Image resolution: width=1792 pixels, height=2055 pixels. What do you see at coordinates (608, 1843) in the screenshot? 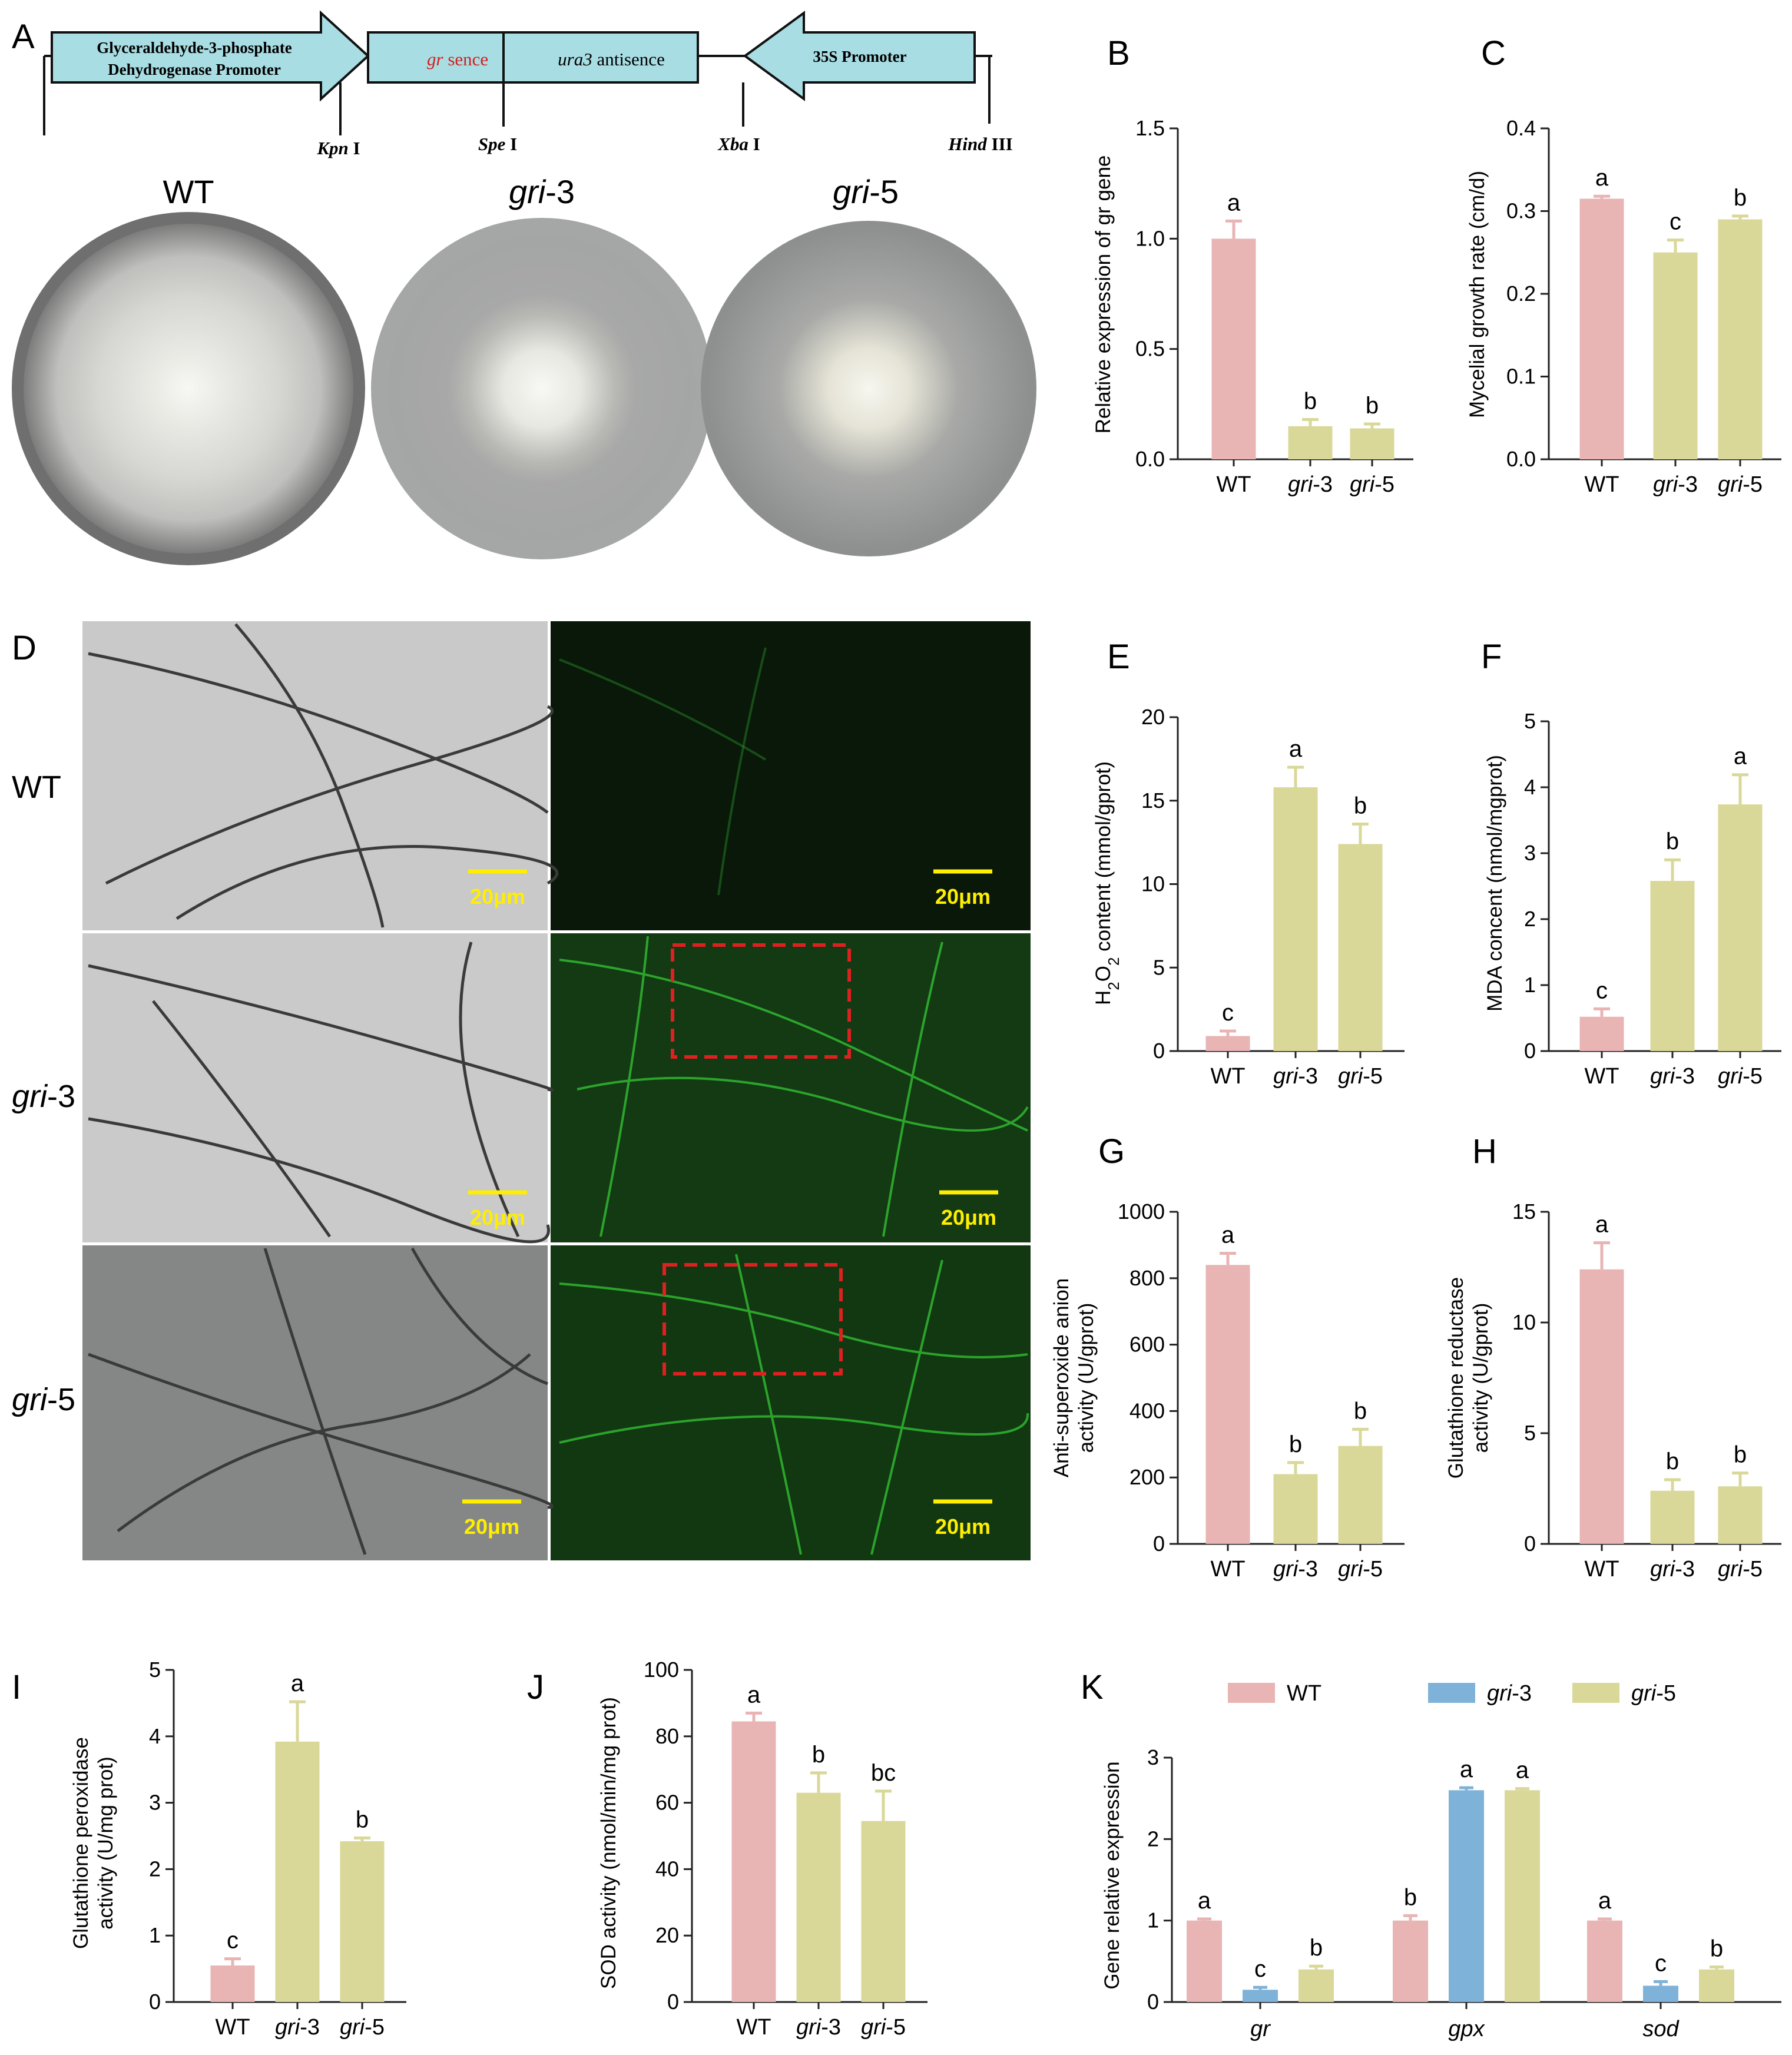
I see `y-axis-label: SOD activity (nmol/min/mg prot)` at bounding box center [608, 1843].